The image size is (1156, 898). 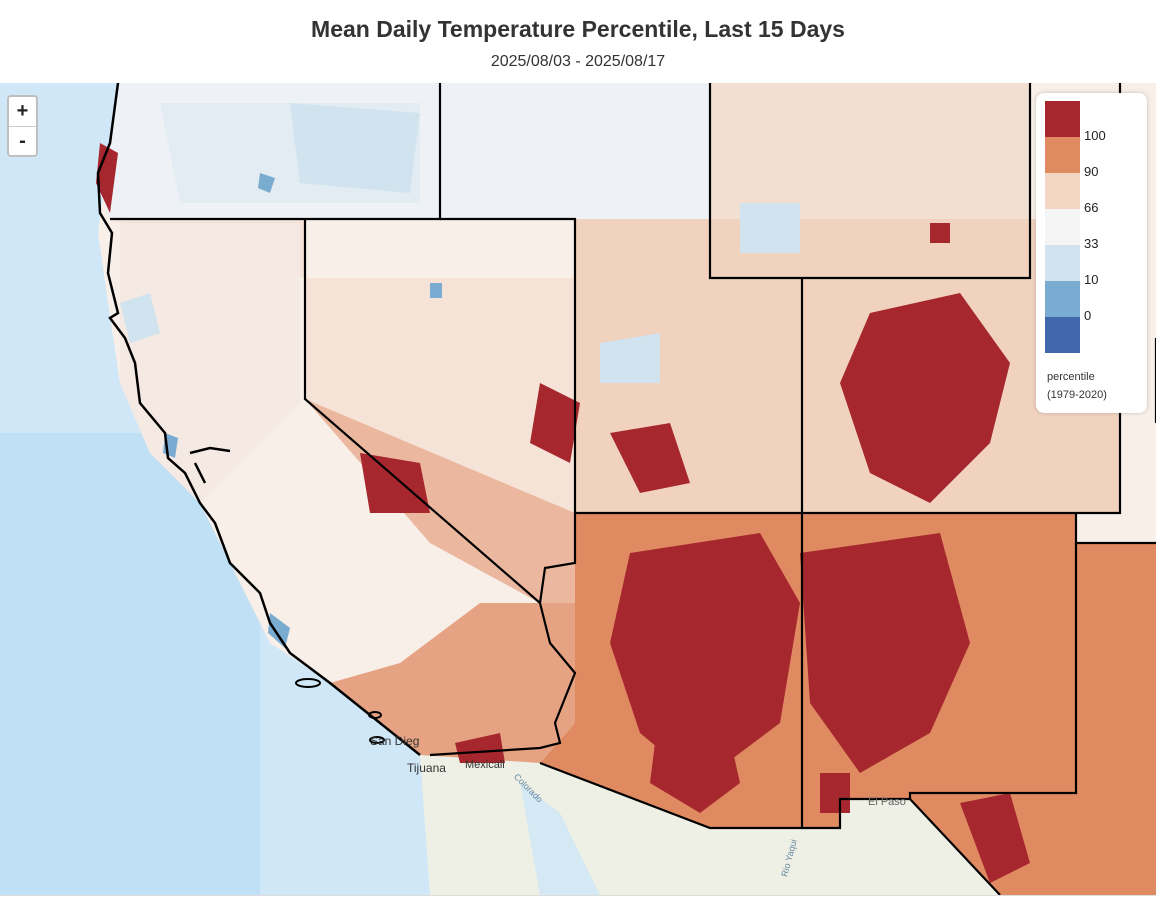 I want to click on zoom-out-button: -, so click(x=22, y=141).